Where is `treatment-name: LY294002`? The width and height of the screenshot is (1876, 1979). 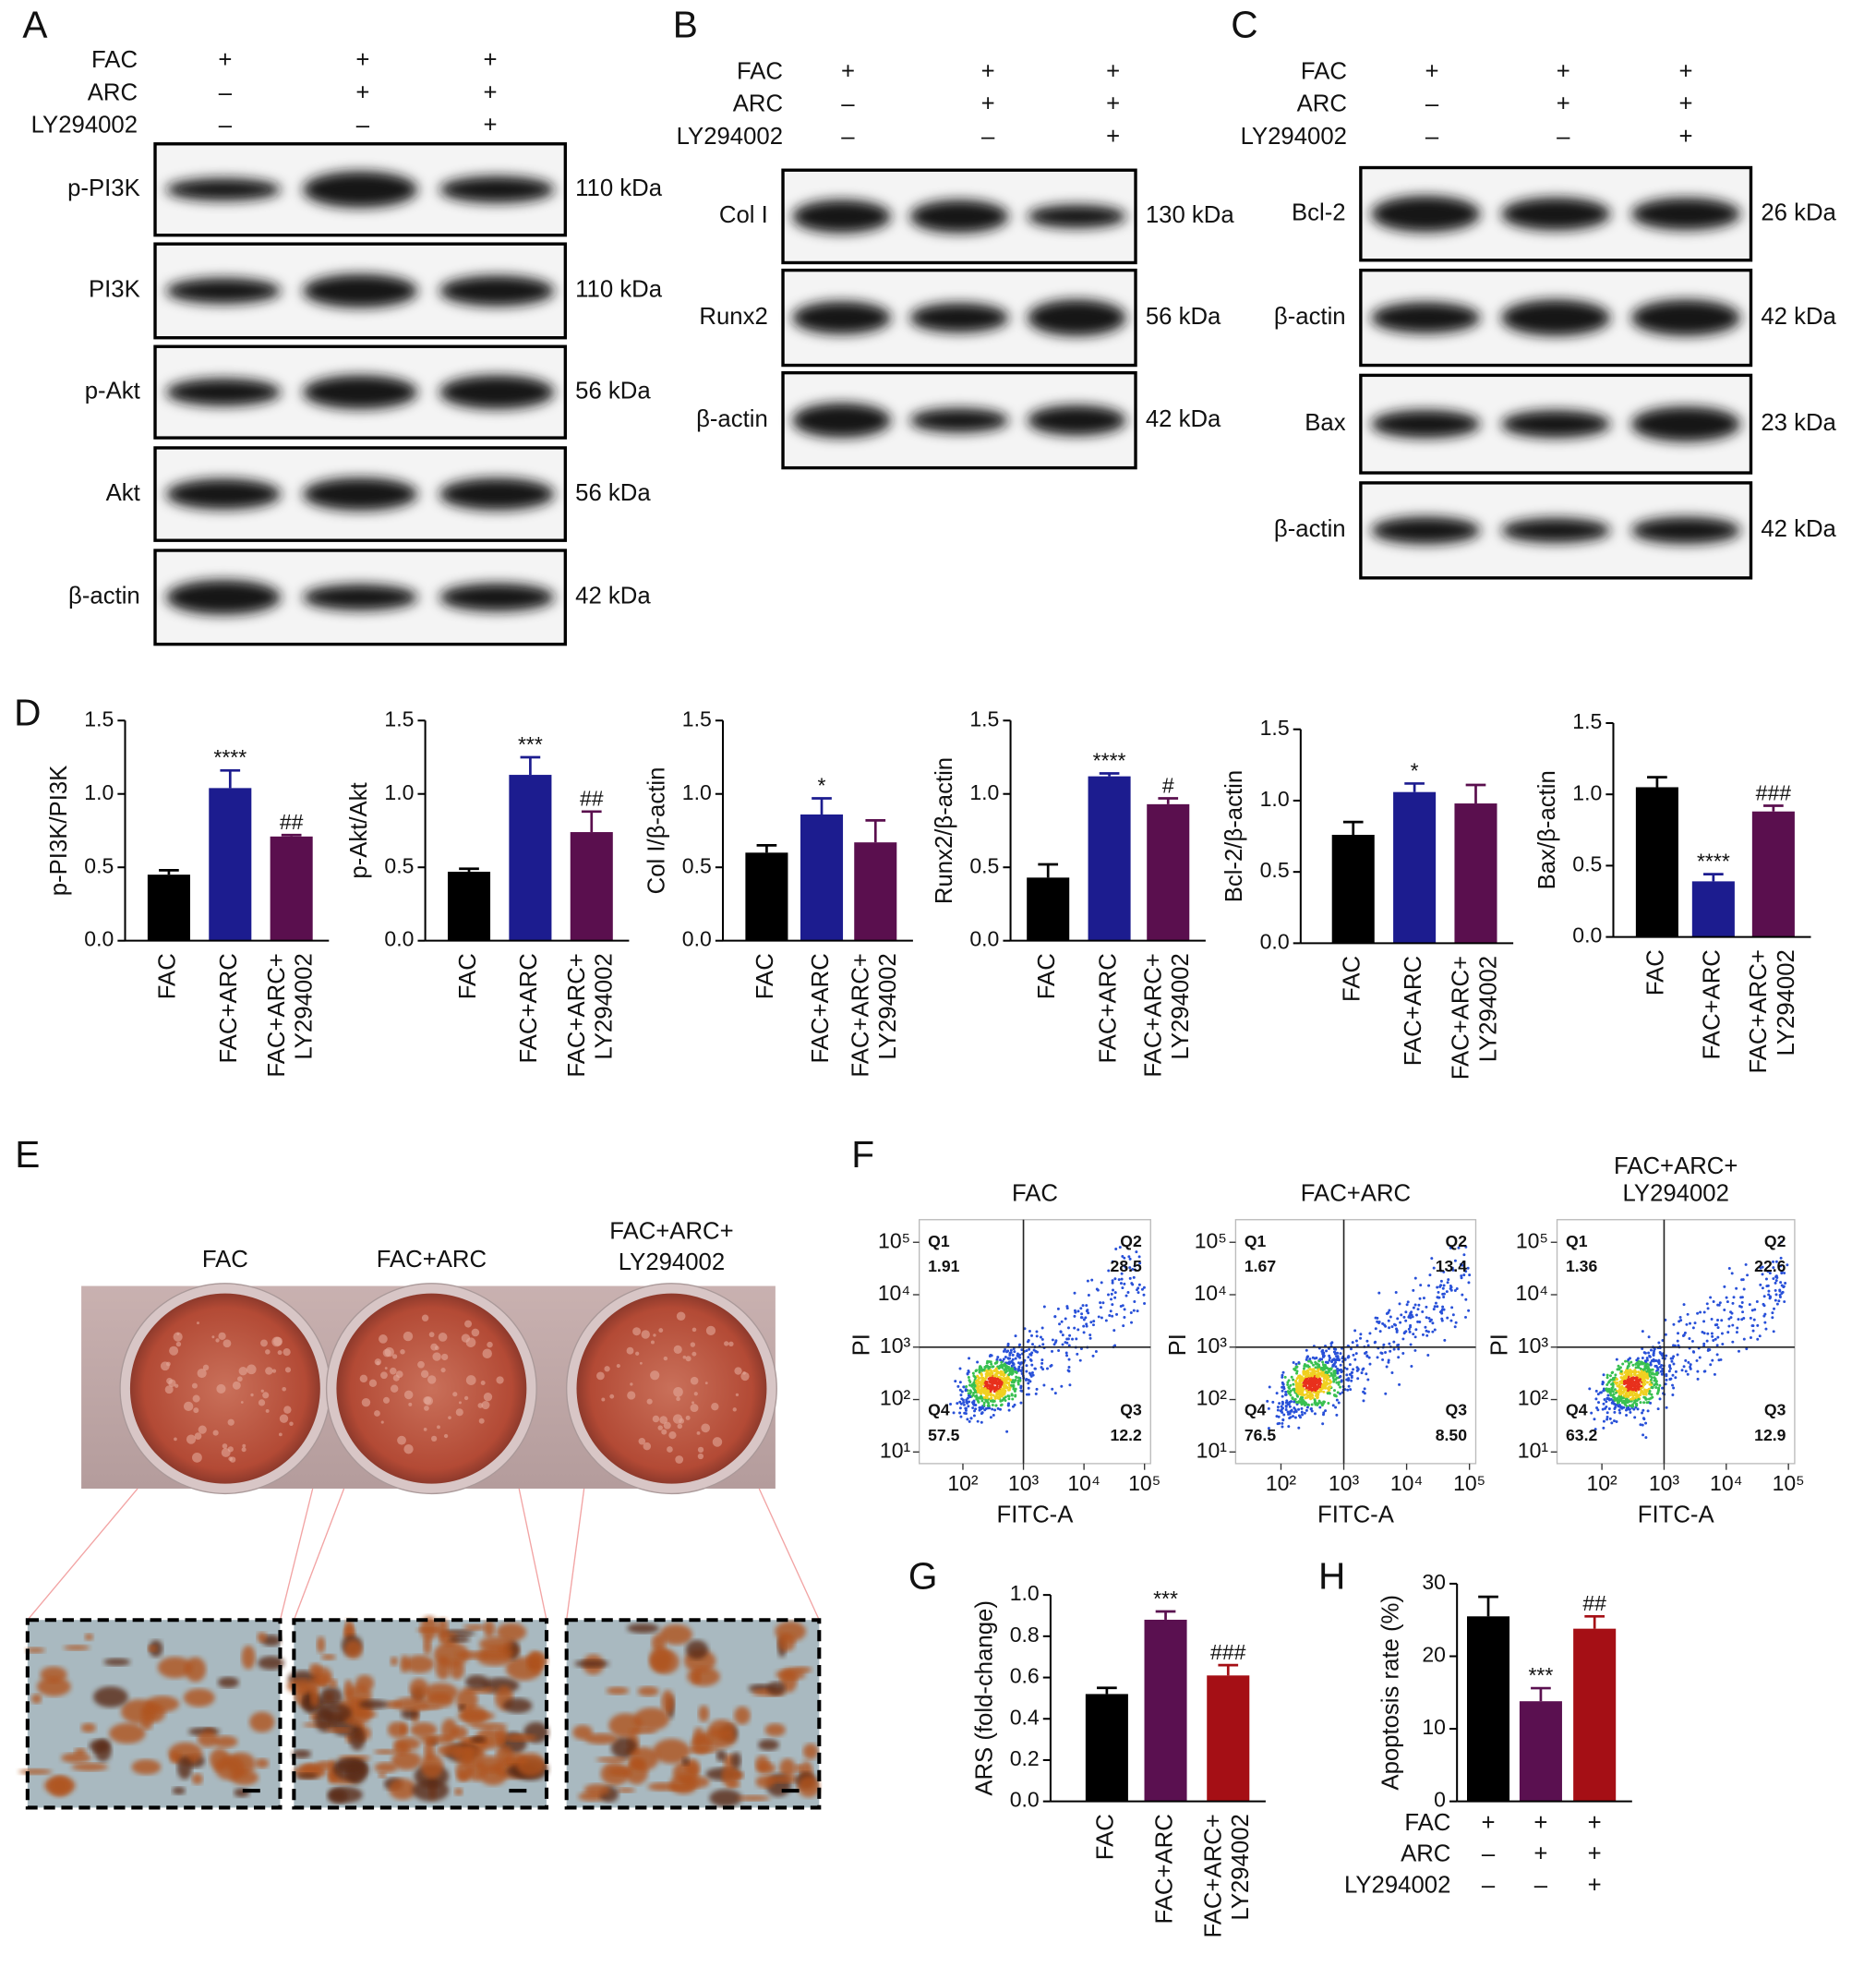
treatment-name: LY294002 is located at coordinates (1294, 137).